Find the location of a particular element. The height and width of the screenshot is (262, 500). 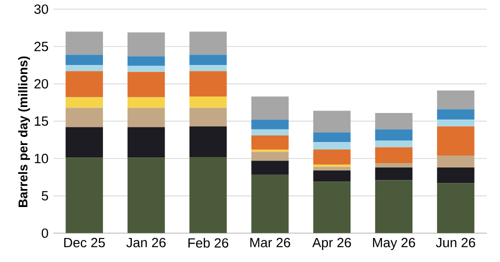

y-tick-label: 0 is located at coordinates (45, 233).